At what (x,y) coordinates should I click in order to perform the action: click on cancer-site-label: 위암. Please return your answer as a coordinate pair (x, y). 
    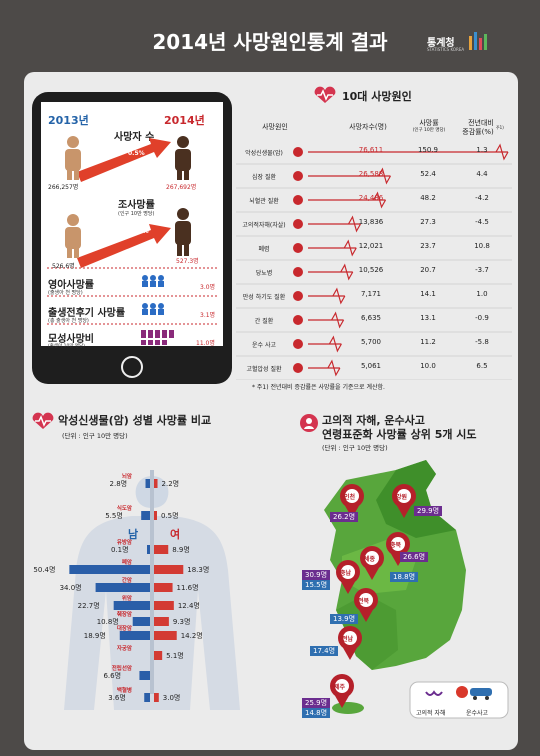
    Looking at the image, I should click on (126, 599).